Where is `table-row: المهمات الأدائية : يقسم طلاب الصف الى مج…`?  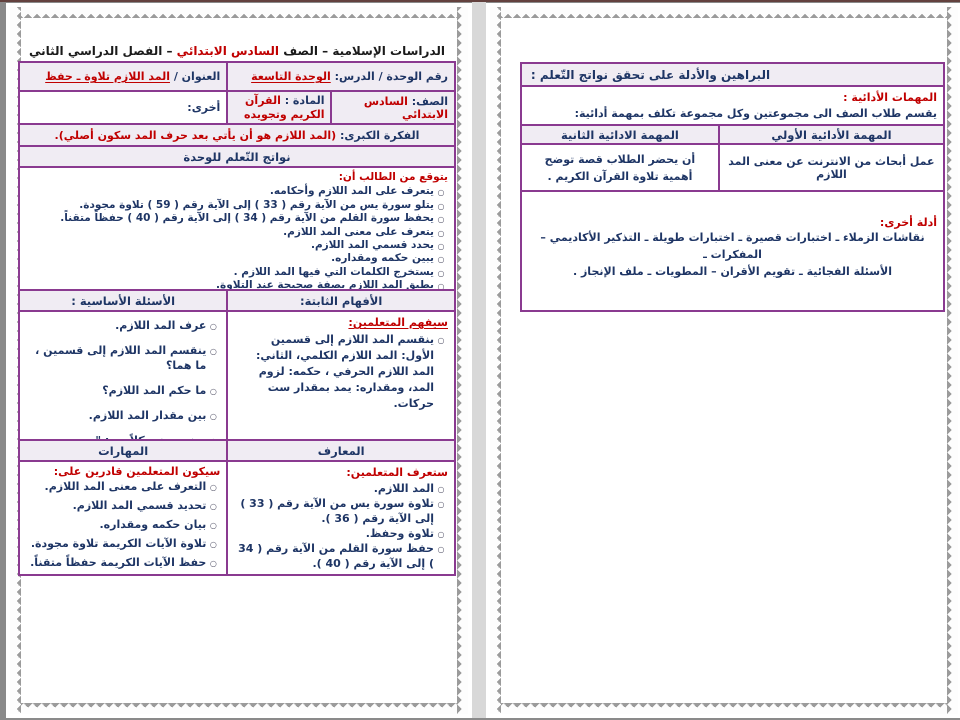 table-row: المهمات الأدائية : يقسم طلاب الصف الى مج… is located at coordinates (732, 104).